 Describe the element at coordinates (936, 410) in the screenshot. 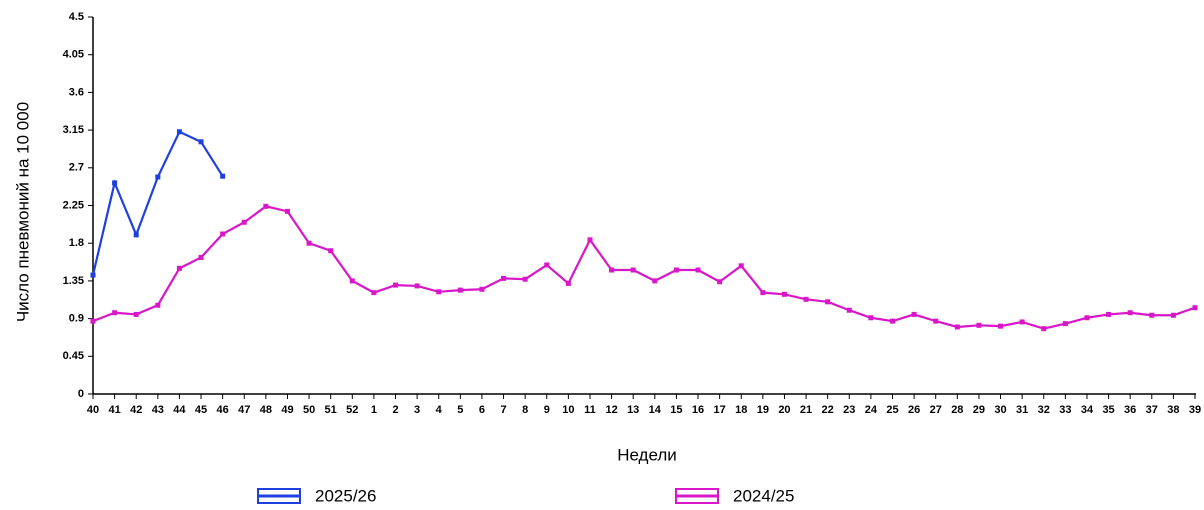

I see `x-tick-label: 27` at that location.